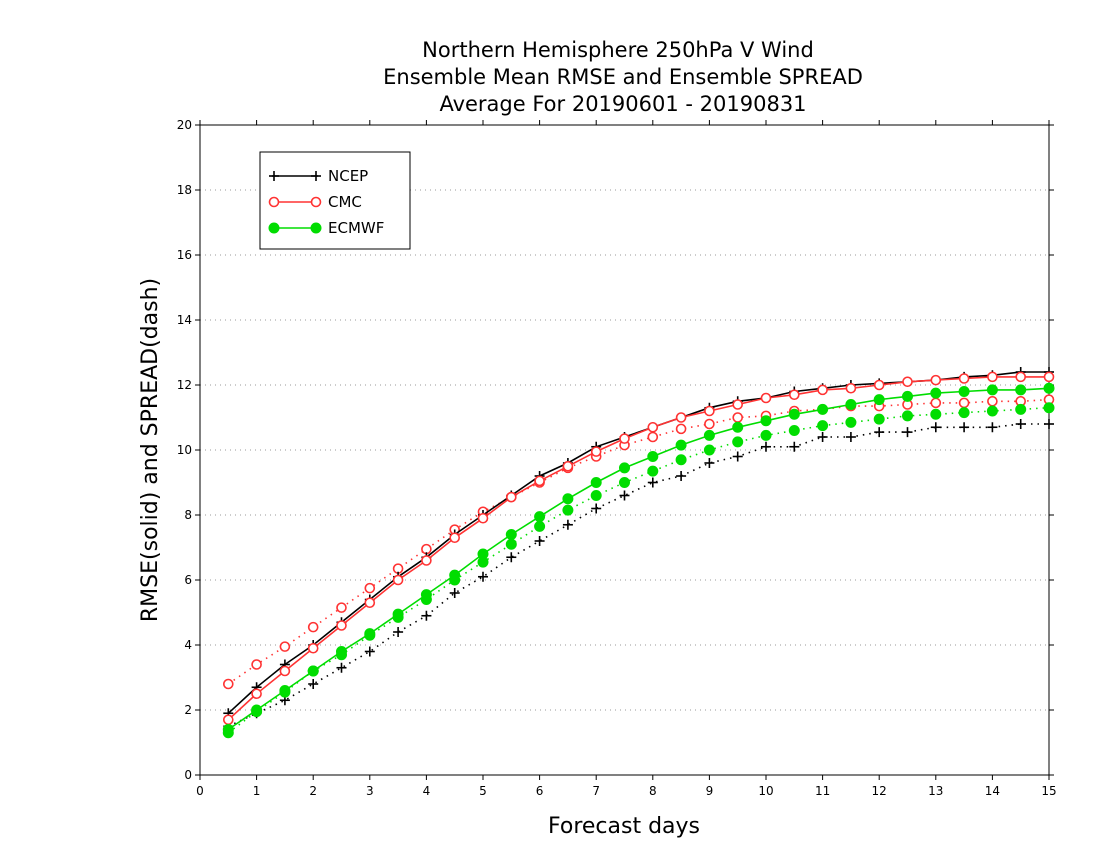 The height and width of the screenshot is (850, 1100). I want to click on legend-item-ncep-marker-right, so click(316, 176).